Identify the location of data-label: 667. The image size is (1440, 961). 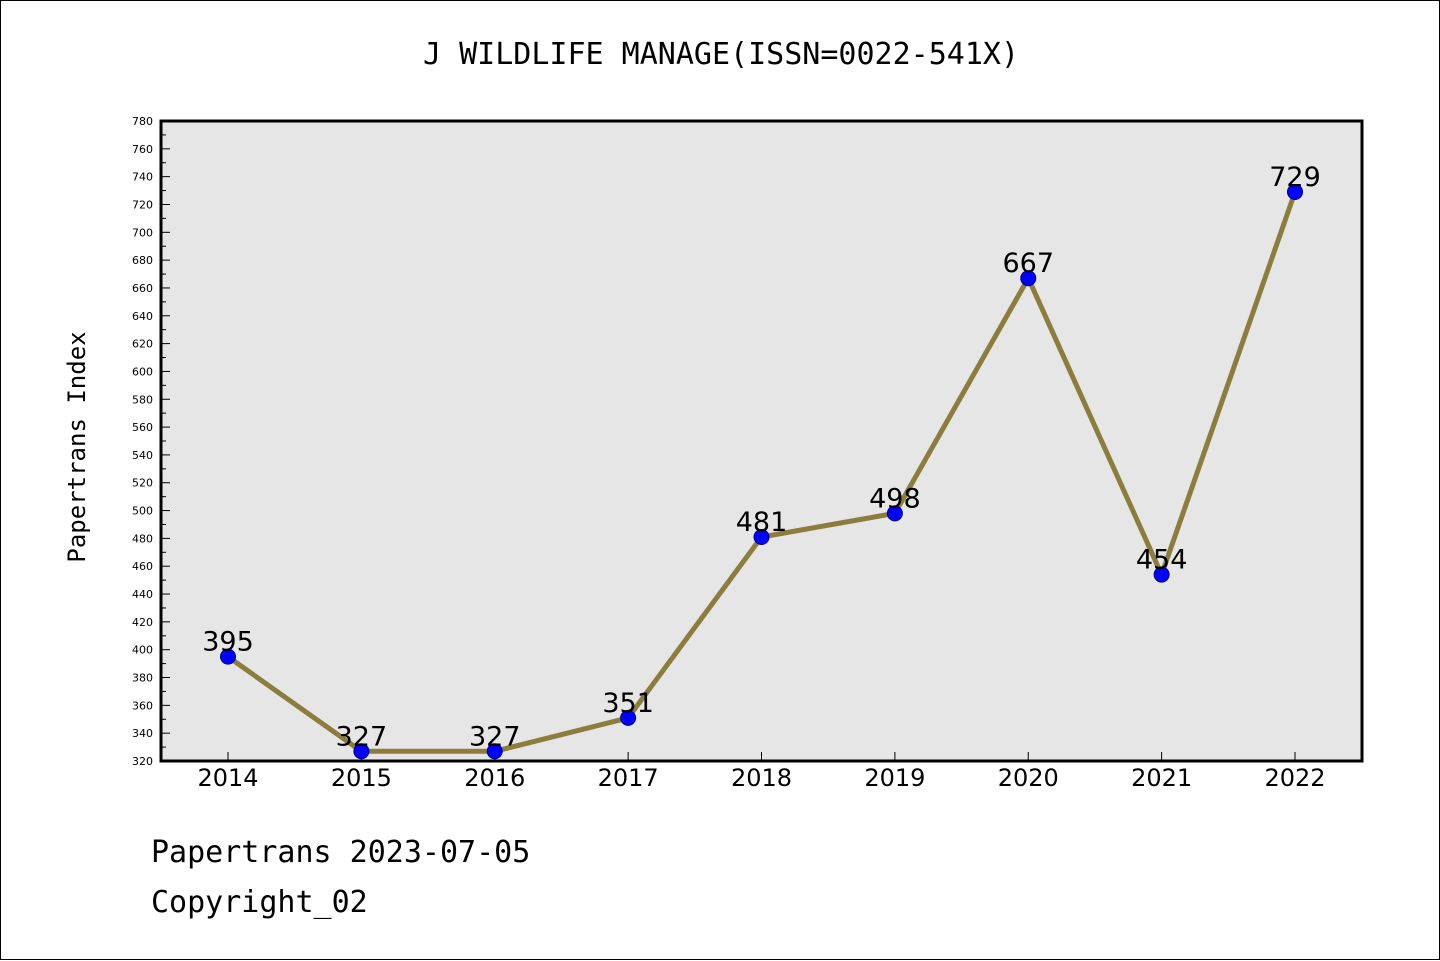
(1028, 263).